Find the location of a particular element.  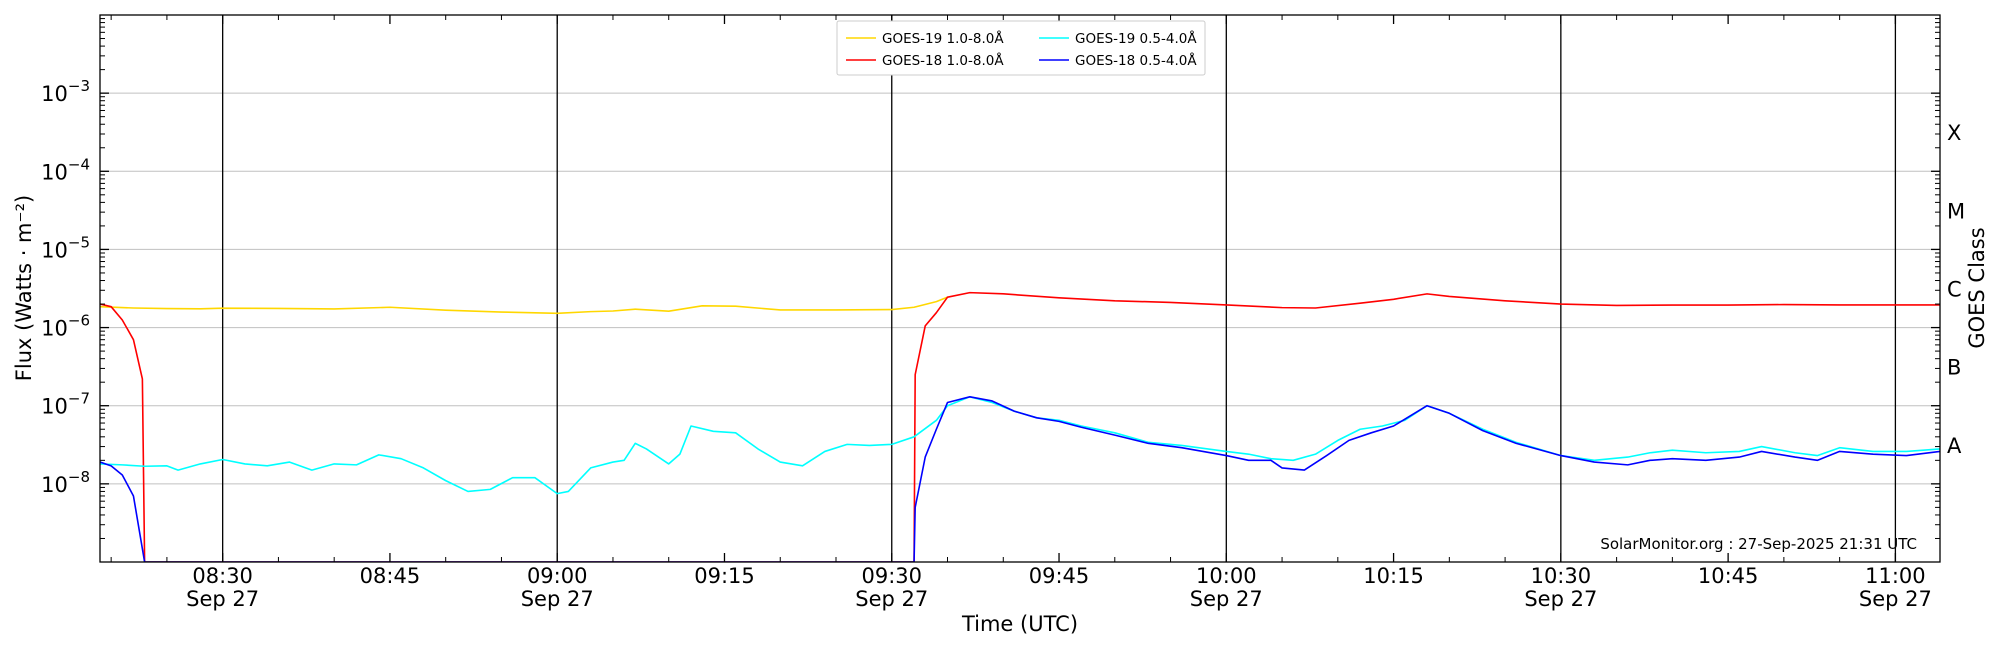

x-tick-label: 11:00 is located at coordinates (1895, 576).